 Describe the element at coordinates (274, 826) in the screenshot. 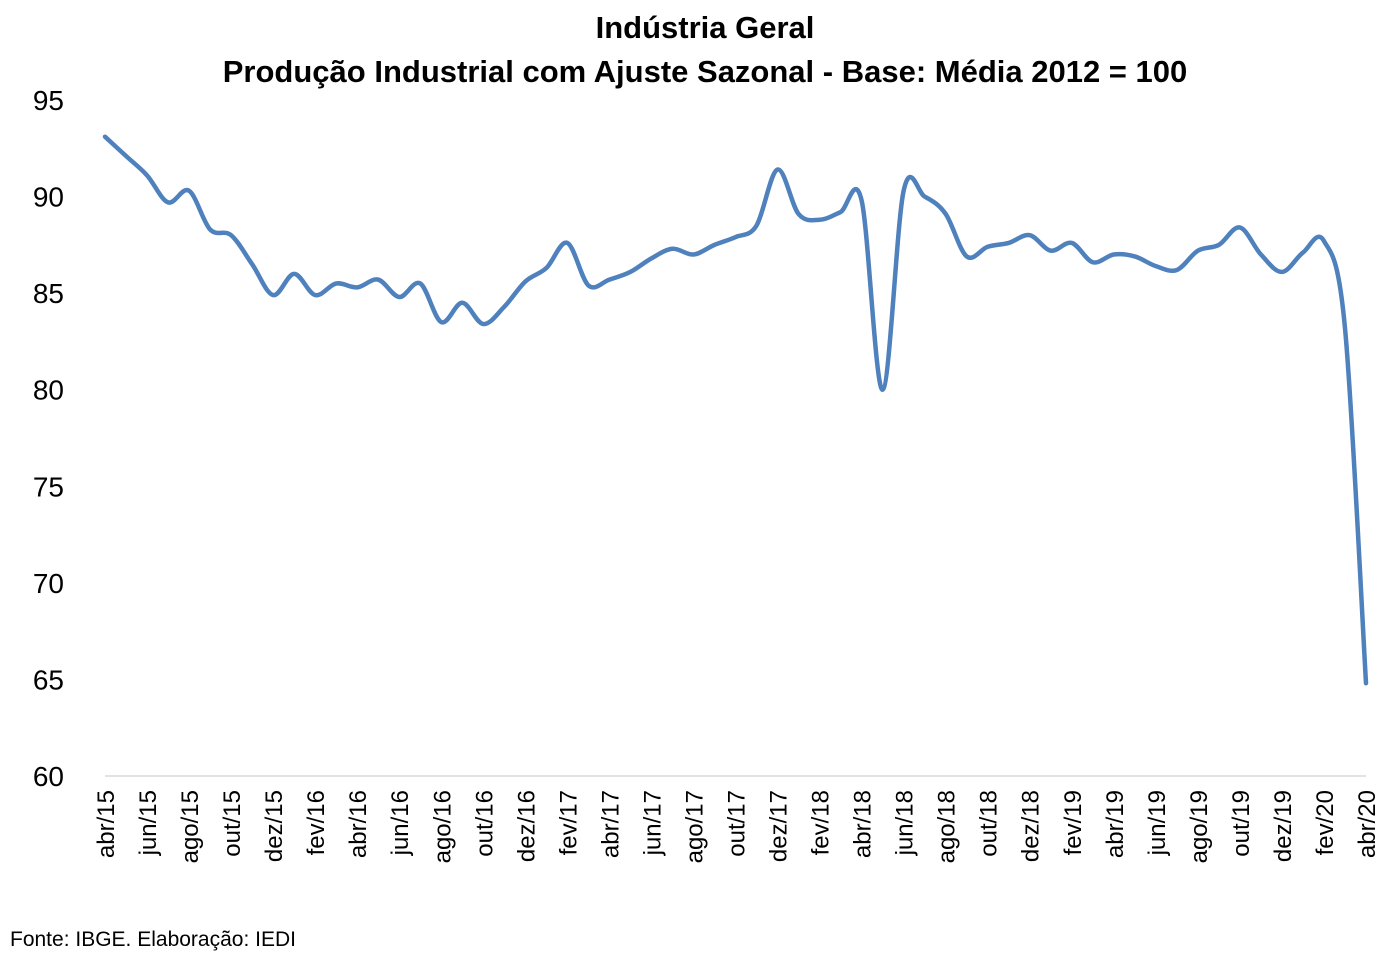

I see `x-tick-label: dez/15` at that location.